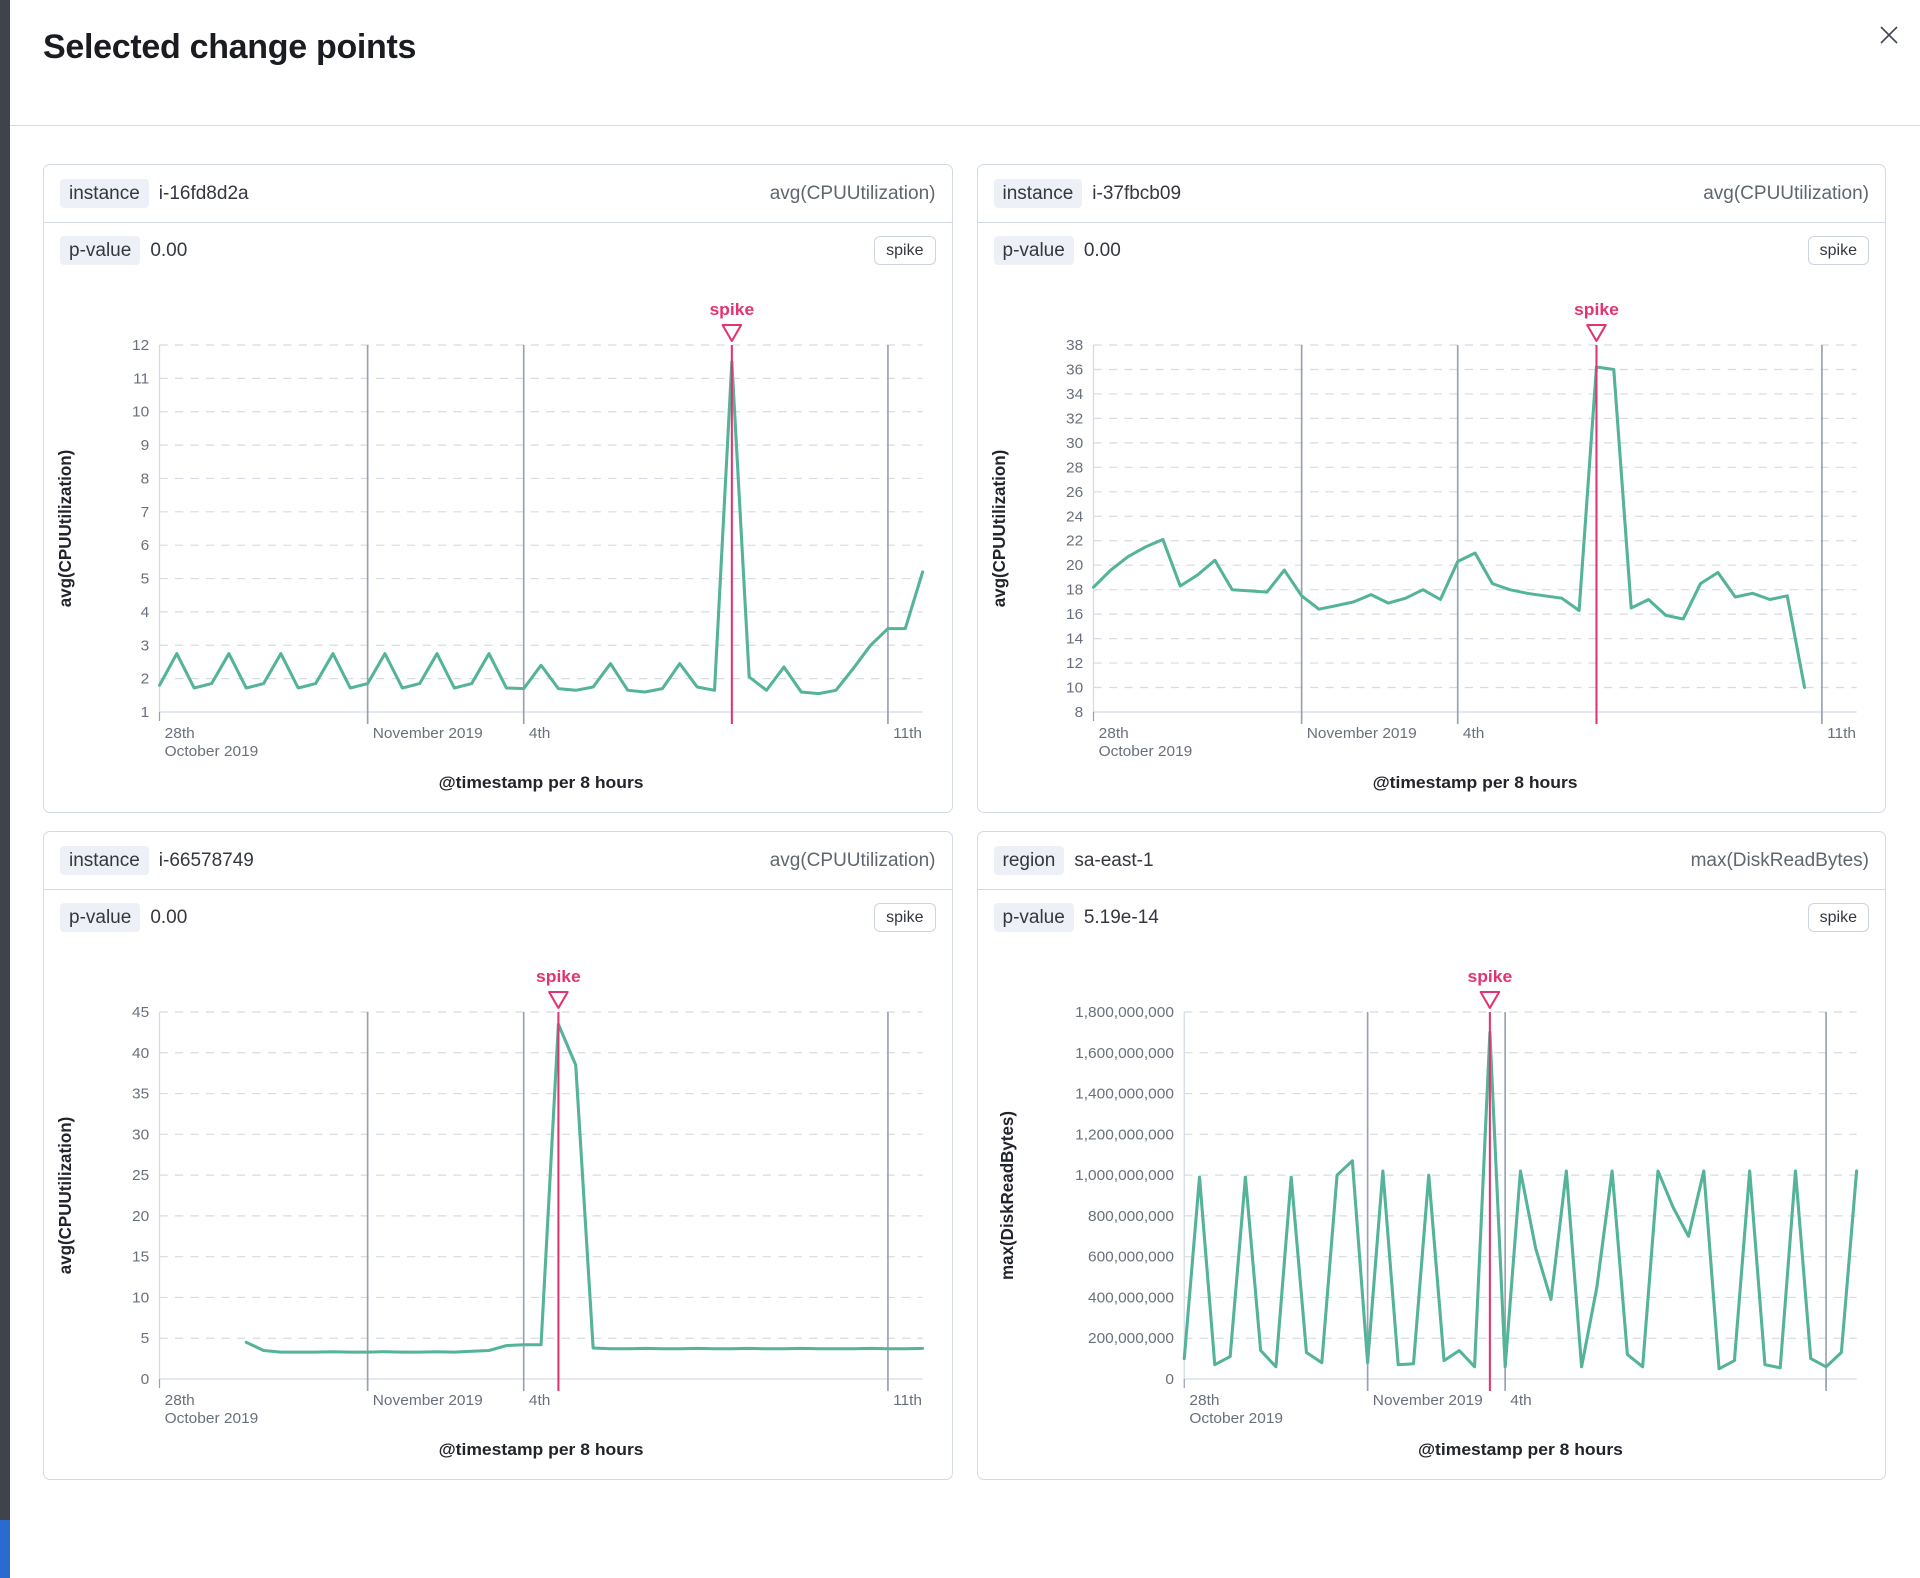 The image size is (1920, 1578). What do you see at coordinates (1131, 1298) in the screenshot?
I see `svg-text: 400,000,000` at bounding box center [1131, 1298].